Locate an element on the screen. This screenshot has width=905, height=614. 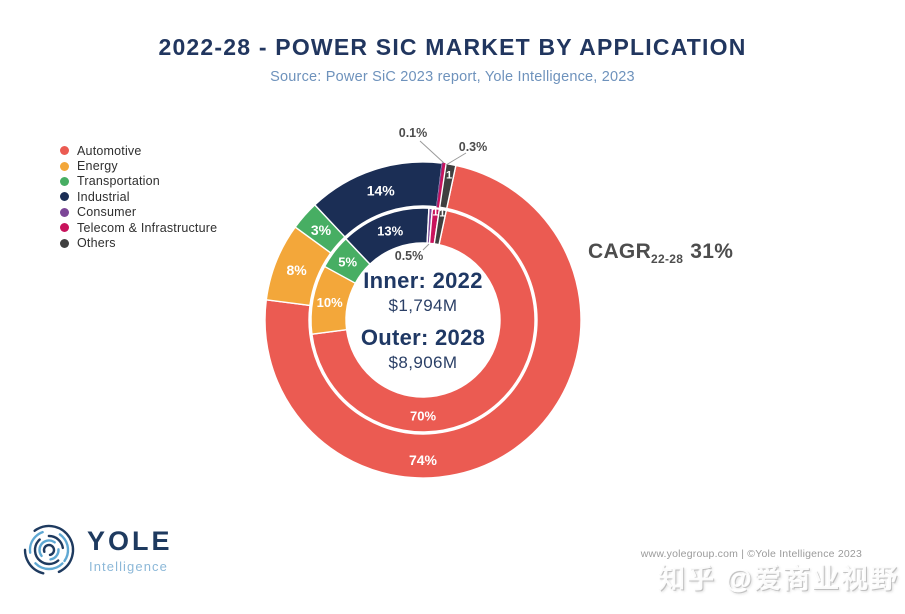
label-outer-energy: 8% is located at coordinates (297, 270).